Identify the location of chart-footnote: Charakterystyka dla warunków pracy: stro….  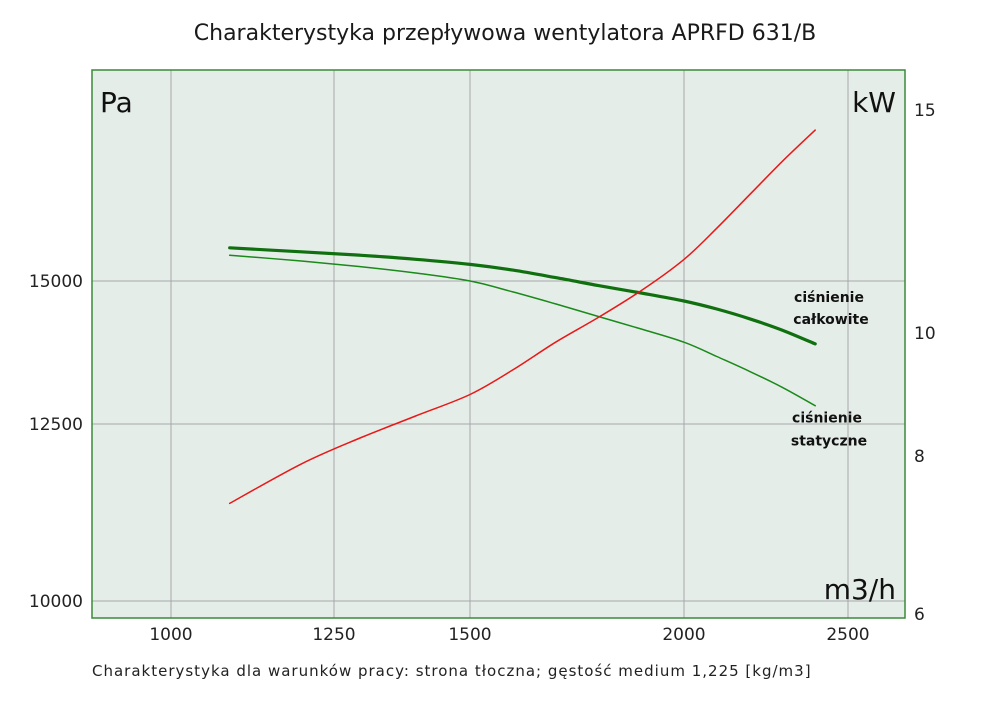
(452, 671).